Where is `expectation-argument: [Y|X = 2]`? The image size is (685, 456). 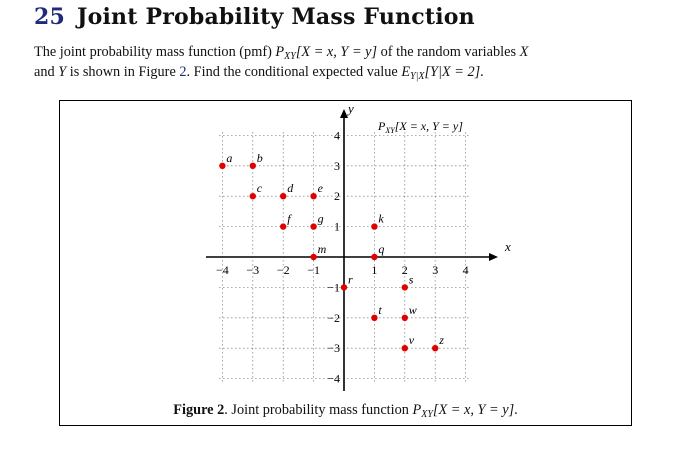
expectation-argument: [Y|X = 2] is located at coordinates (452, 72).